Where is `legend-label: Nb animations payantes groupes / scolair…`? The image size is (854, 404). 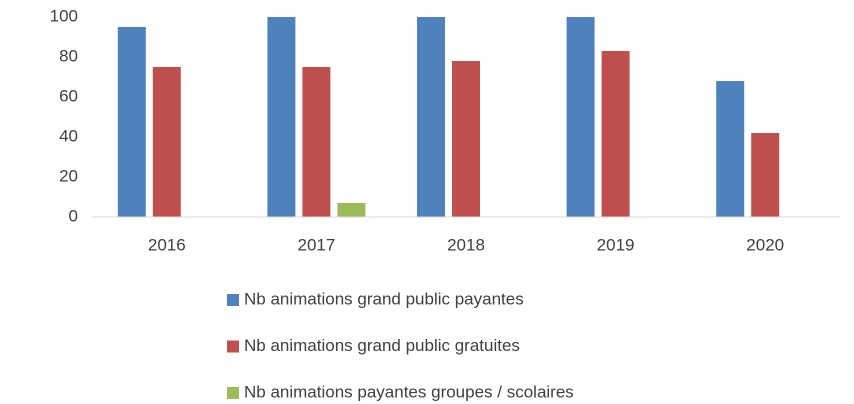
legend-label: Nb animations payantes groupes / scolair… is located at coordinates (409, 391).